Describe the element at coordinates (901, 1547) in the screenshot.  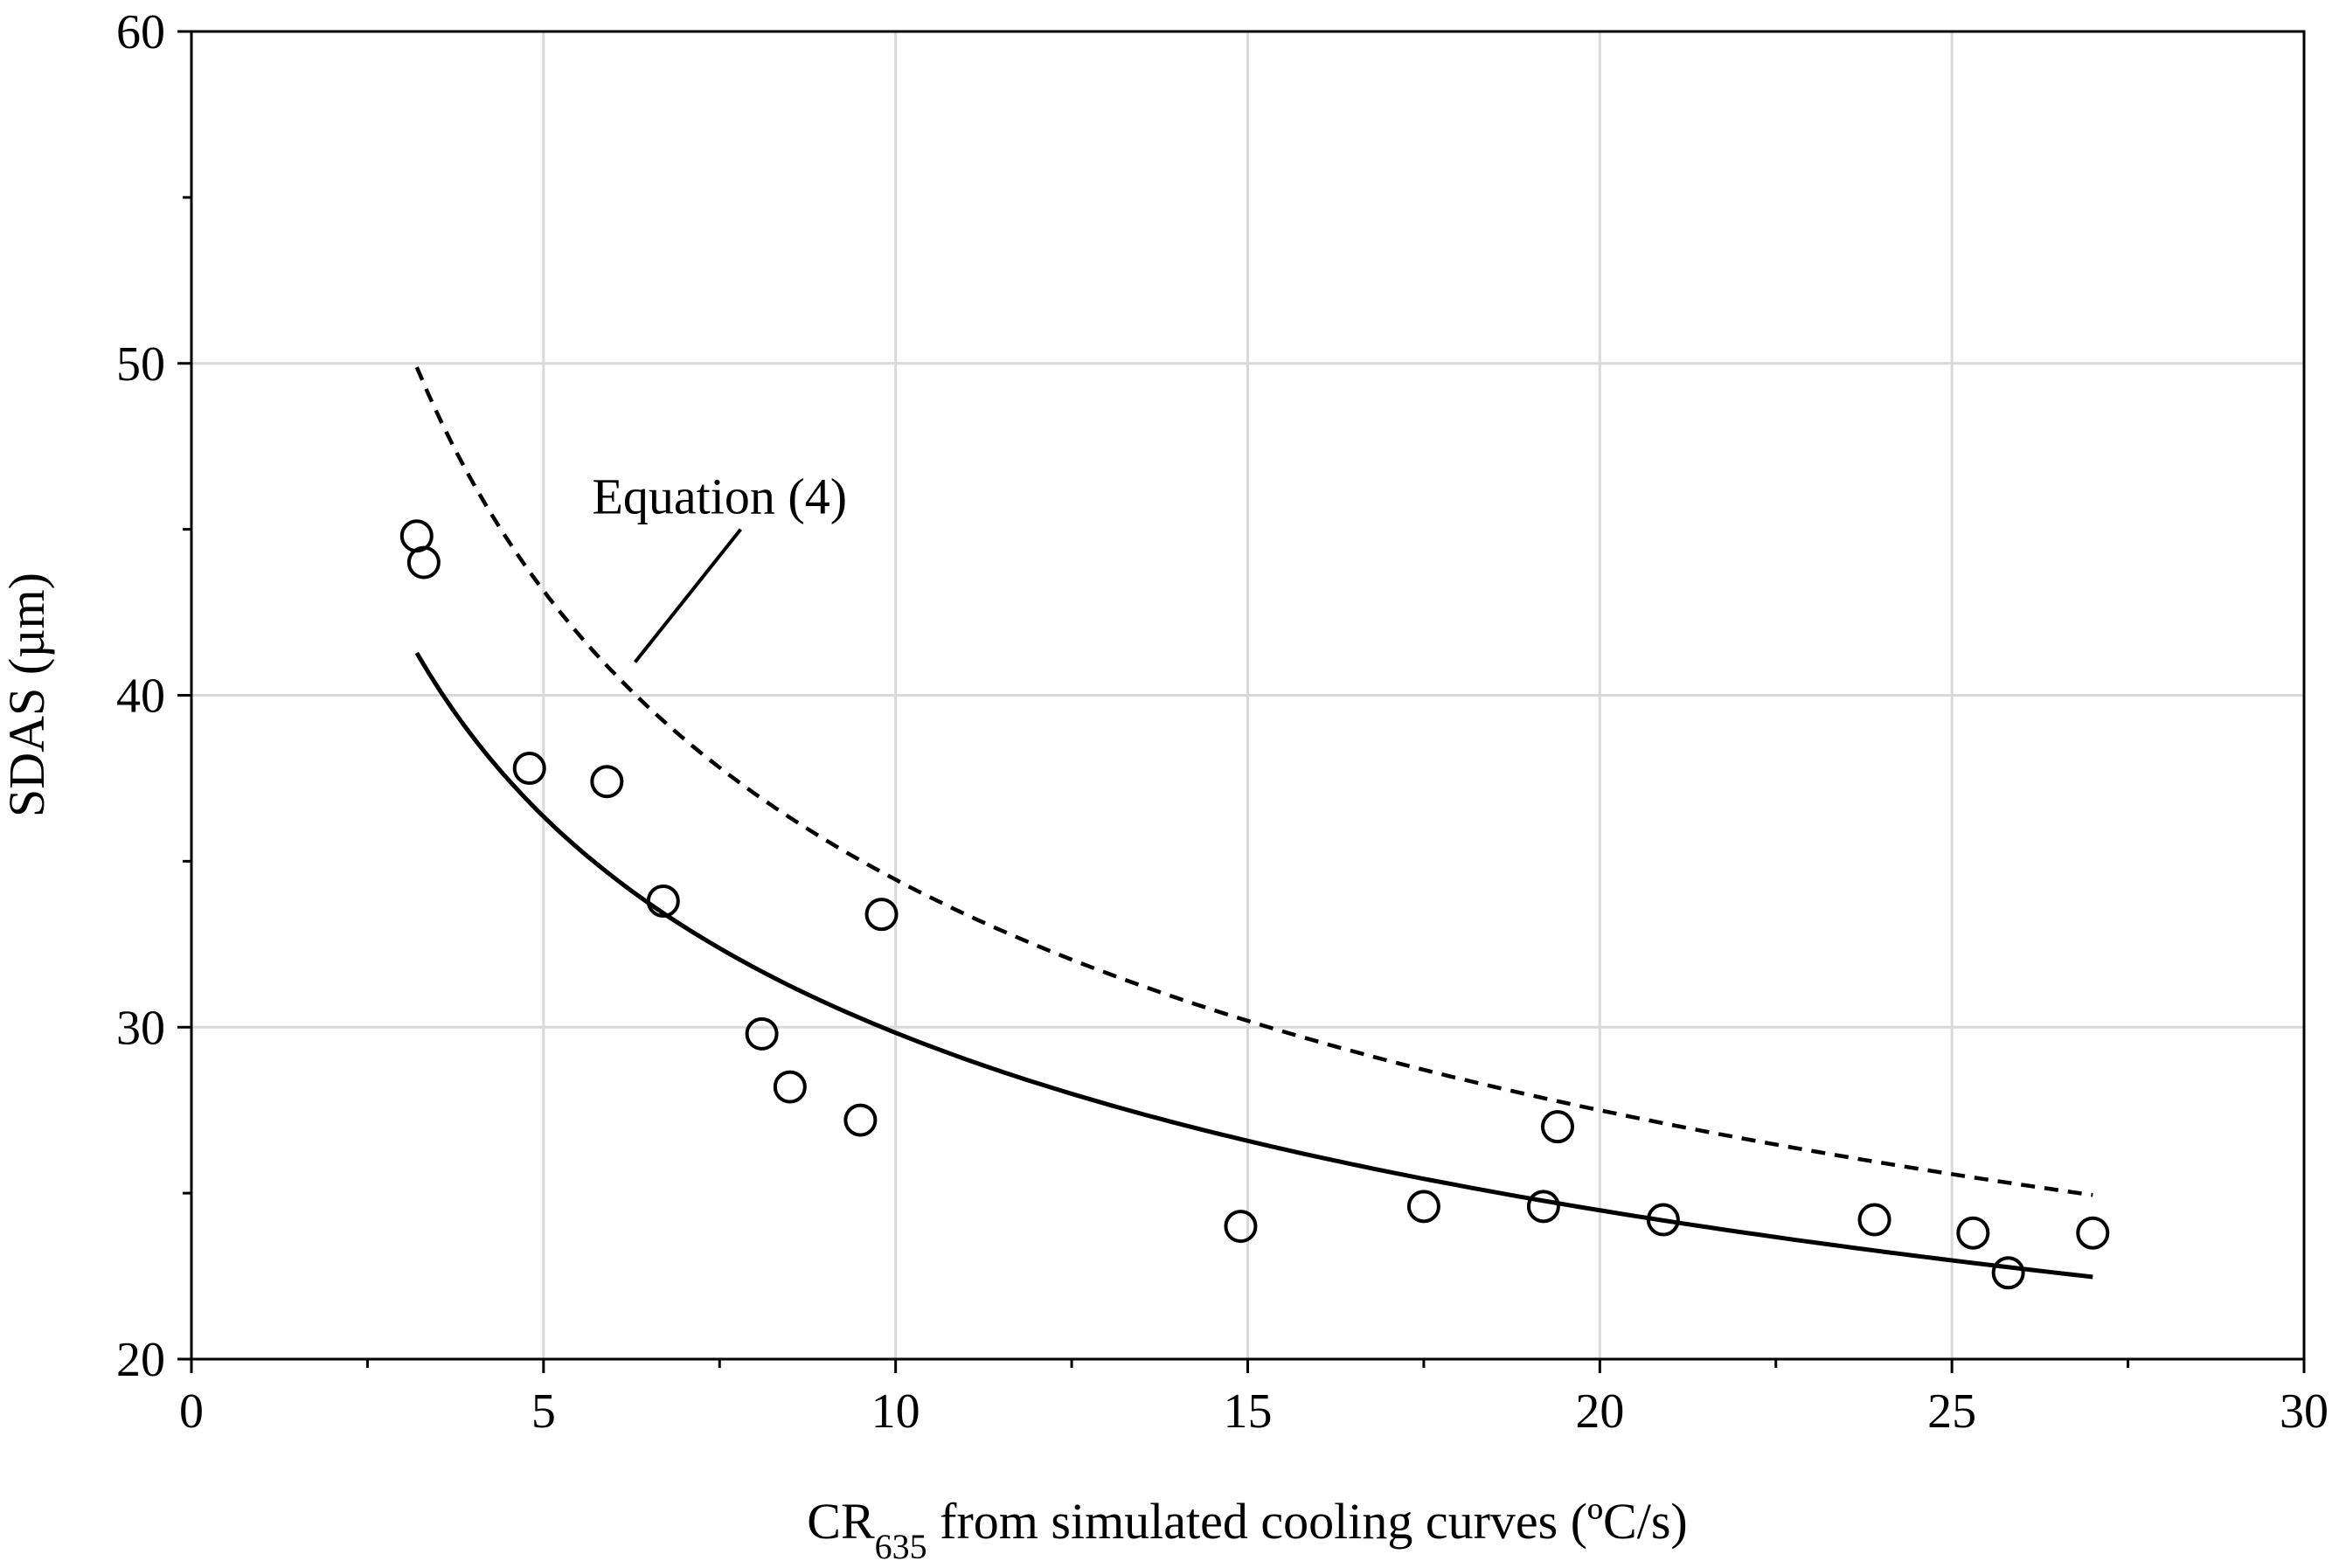
I see `x-axis-title-subscript: 635` at that location.